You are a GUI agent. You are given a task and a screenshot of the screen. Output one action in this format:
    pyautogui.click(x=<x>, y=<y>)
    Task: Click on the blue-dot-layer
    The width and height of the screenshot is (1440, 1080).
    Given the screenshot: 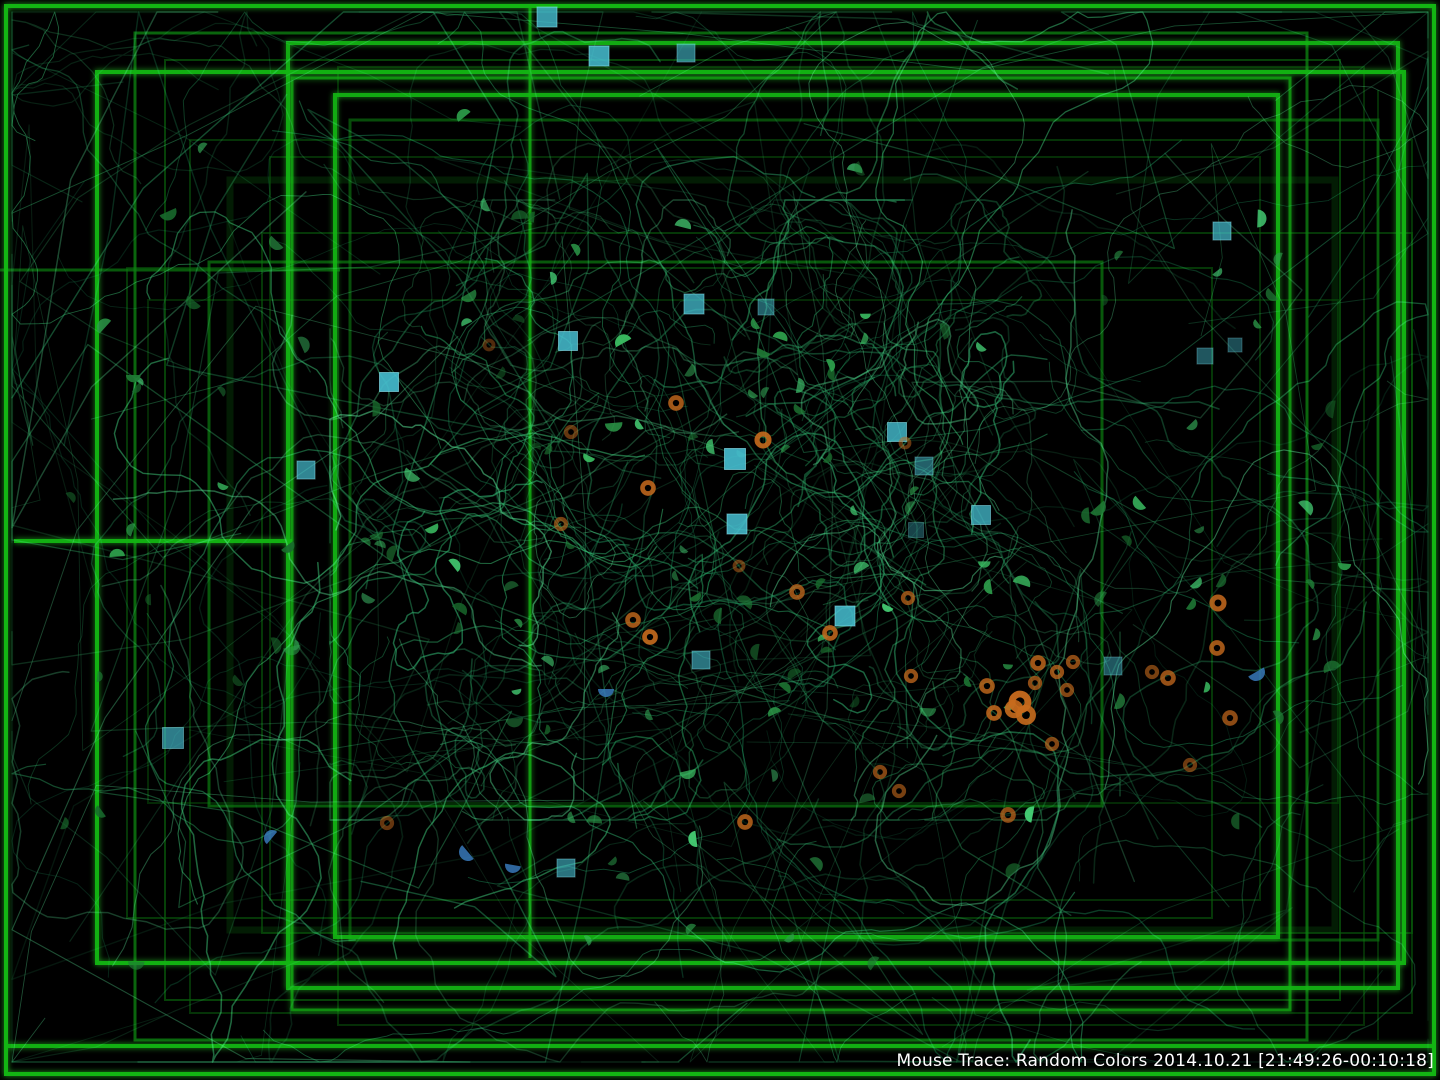 What is the action you would take?
    pyautogui.click(x=764, y=770)
    